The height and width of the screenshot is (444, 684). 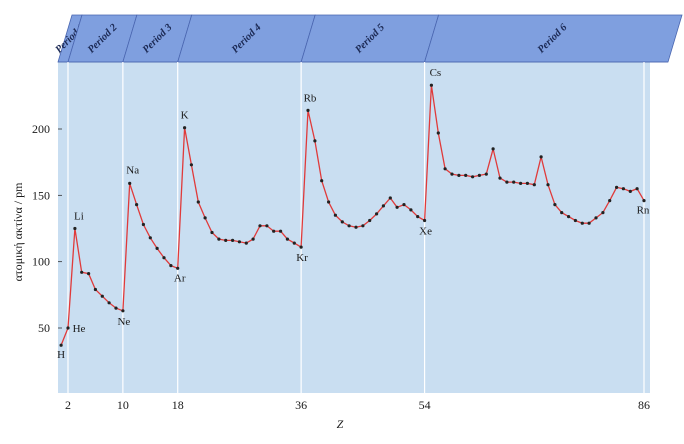 I want to click on element-label: Rb, so click(x=310, y=98).